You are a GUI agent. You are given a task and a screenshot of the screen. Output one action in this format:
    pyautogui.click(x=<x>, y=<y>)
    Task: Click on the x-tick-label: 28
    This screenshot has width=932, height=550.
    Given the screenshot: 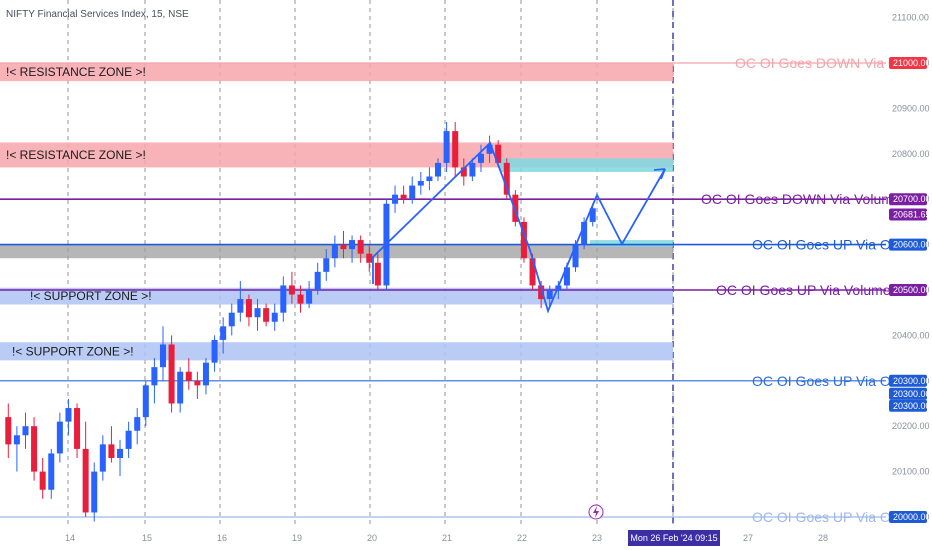 What is the action you would take?
    pyautogui.click(x=823, y=538)
    